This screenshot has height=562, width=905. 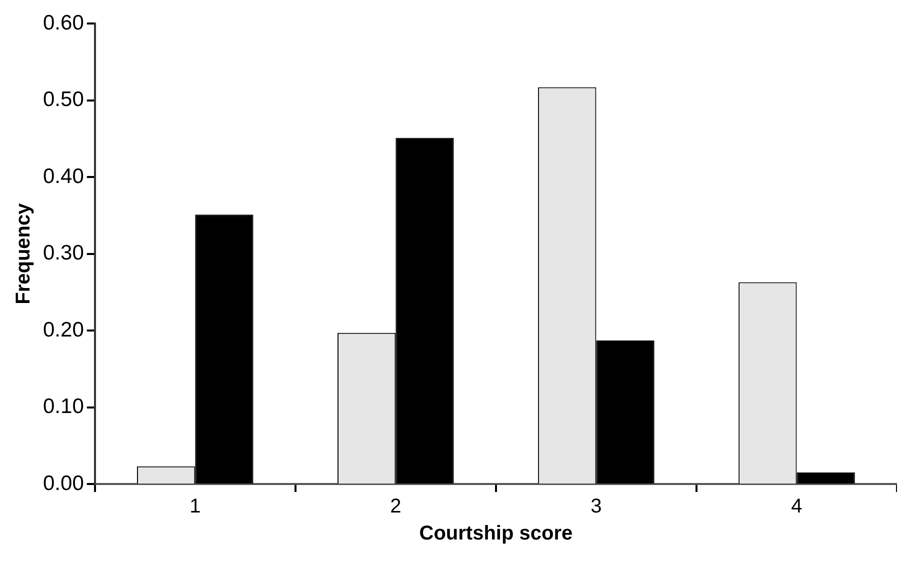 What do you see at coordinates (63, 176) in the screenshot?
I see `y-tick-label: 0.40` at bounding box center [63, 176].